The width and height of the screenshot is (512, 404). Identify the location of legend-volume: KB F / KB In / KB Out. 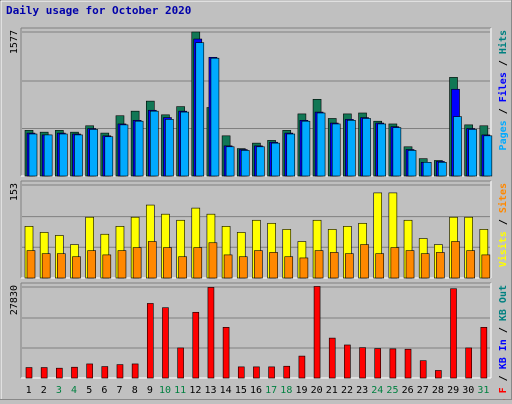
(503, 342).